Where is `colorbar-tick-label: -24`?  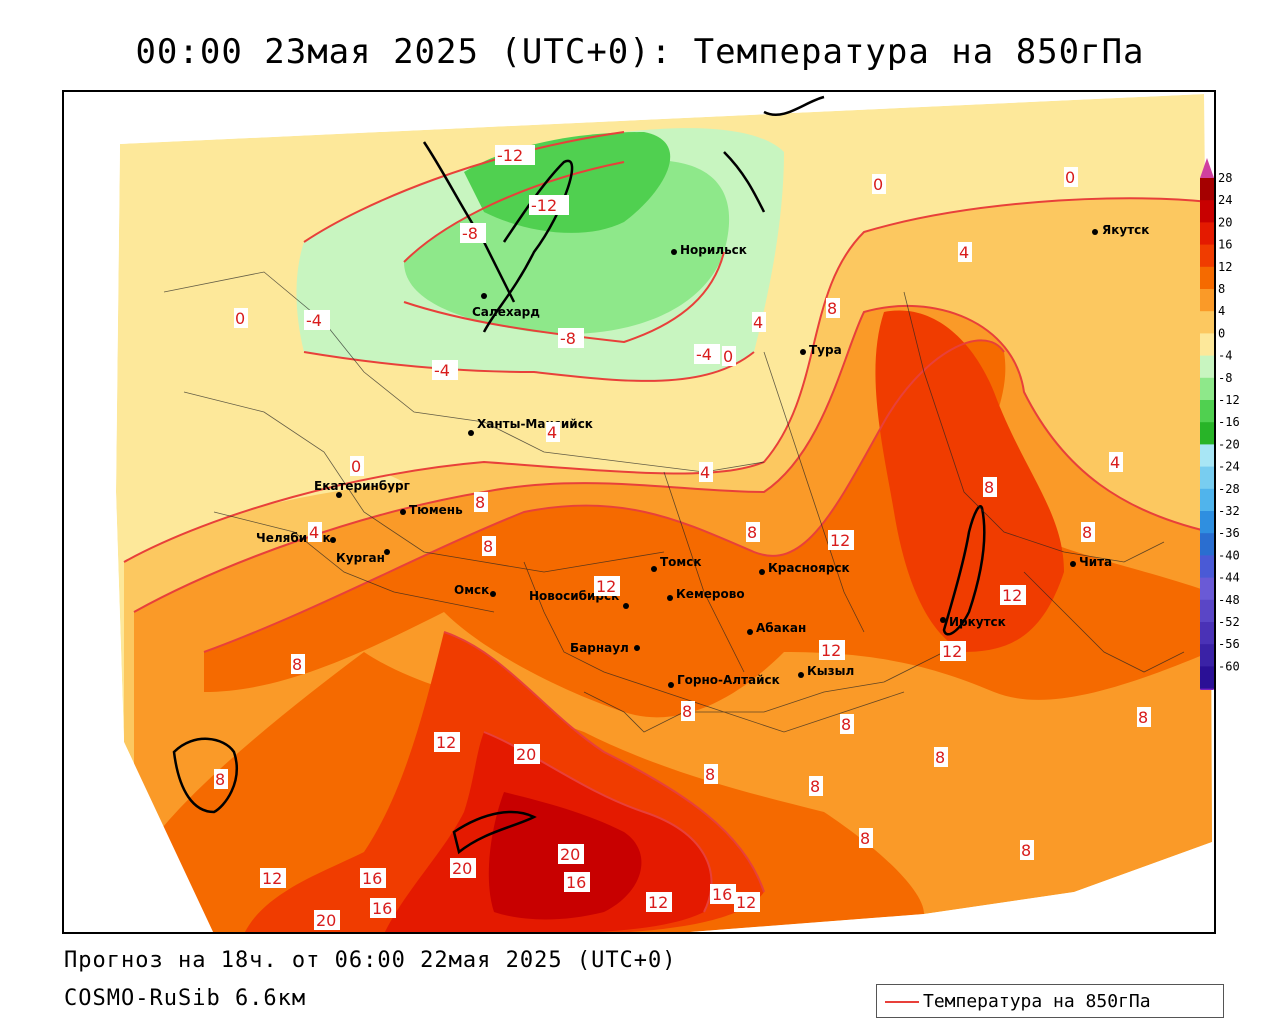
colorbar-tick-label: -24 is located at coordinates (1229, 467).